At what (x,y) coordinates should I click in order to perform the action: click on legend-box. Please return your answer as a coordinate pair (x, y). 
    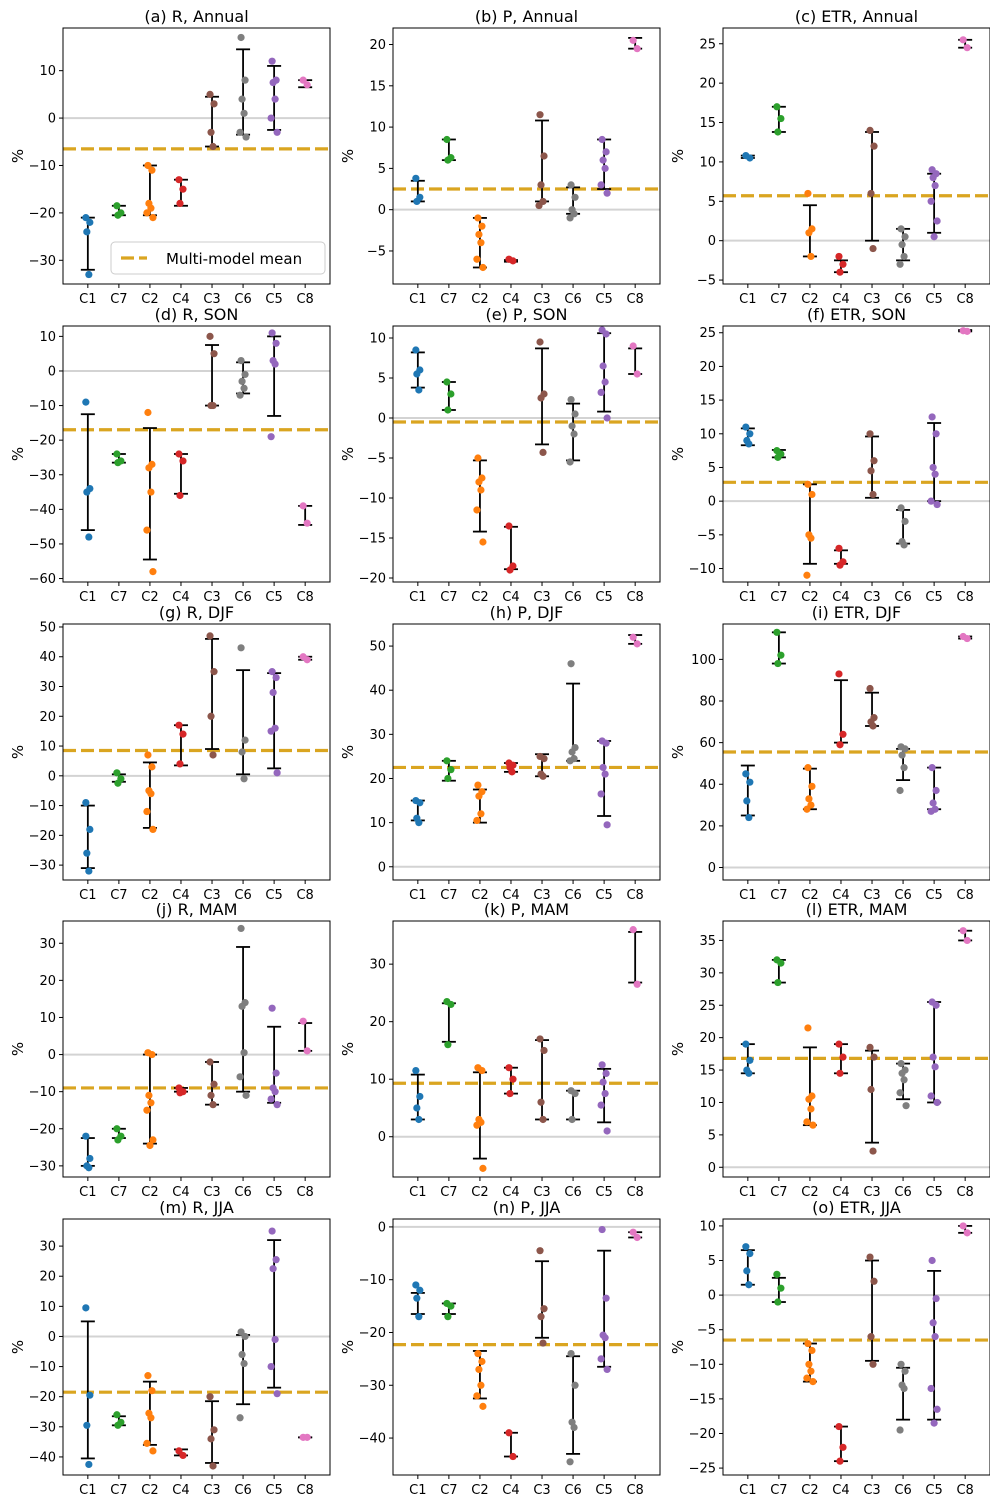
    Looking at the image, I should click on (218, 258).